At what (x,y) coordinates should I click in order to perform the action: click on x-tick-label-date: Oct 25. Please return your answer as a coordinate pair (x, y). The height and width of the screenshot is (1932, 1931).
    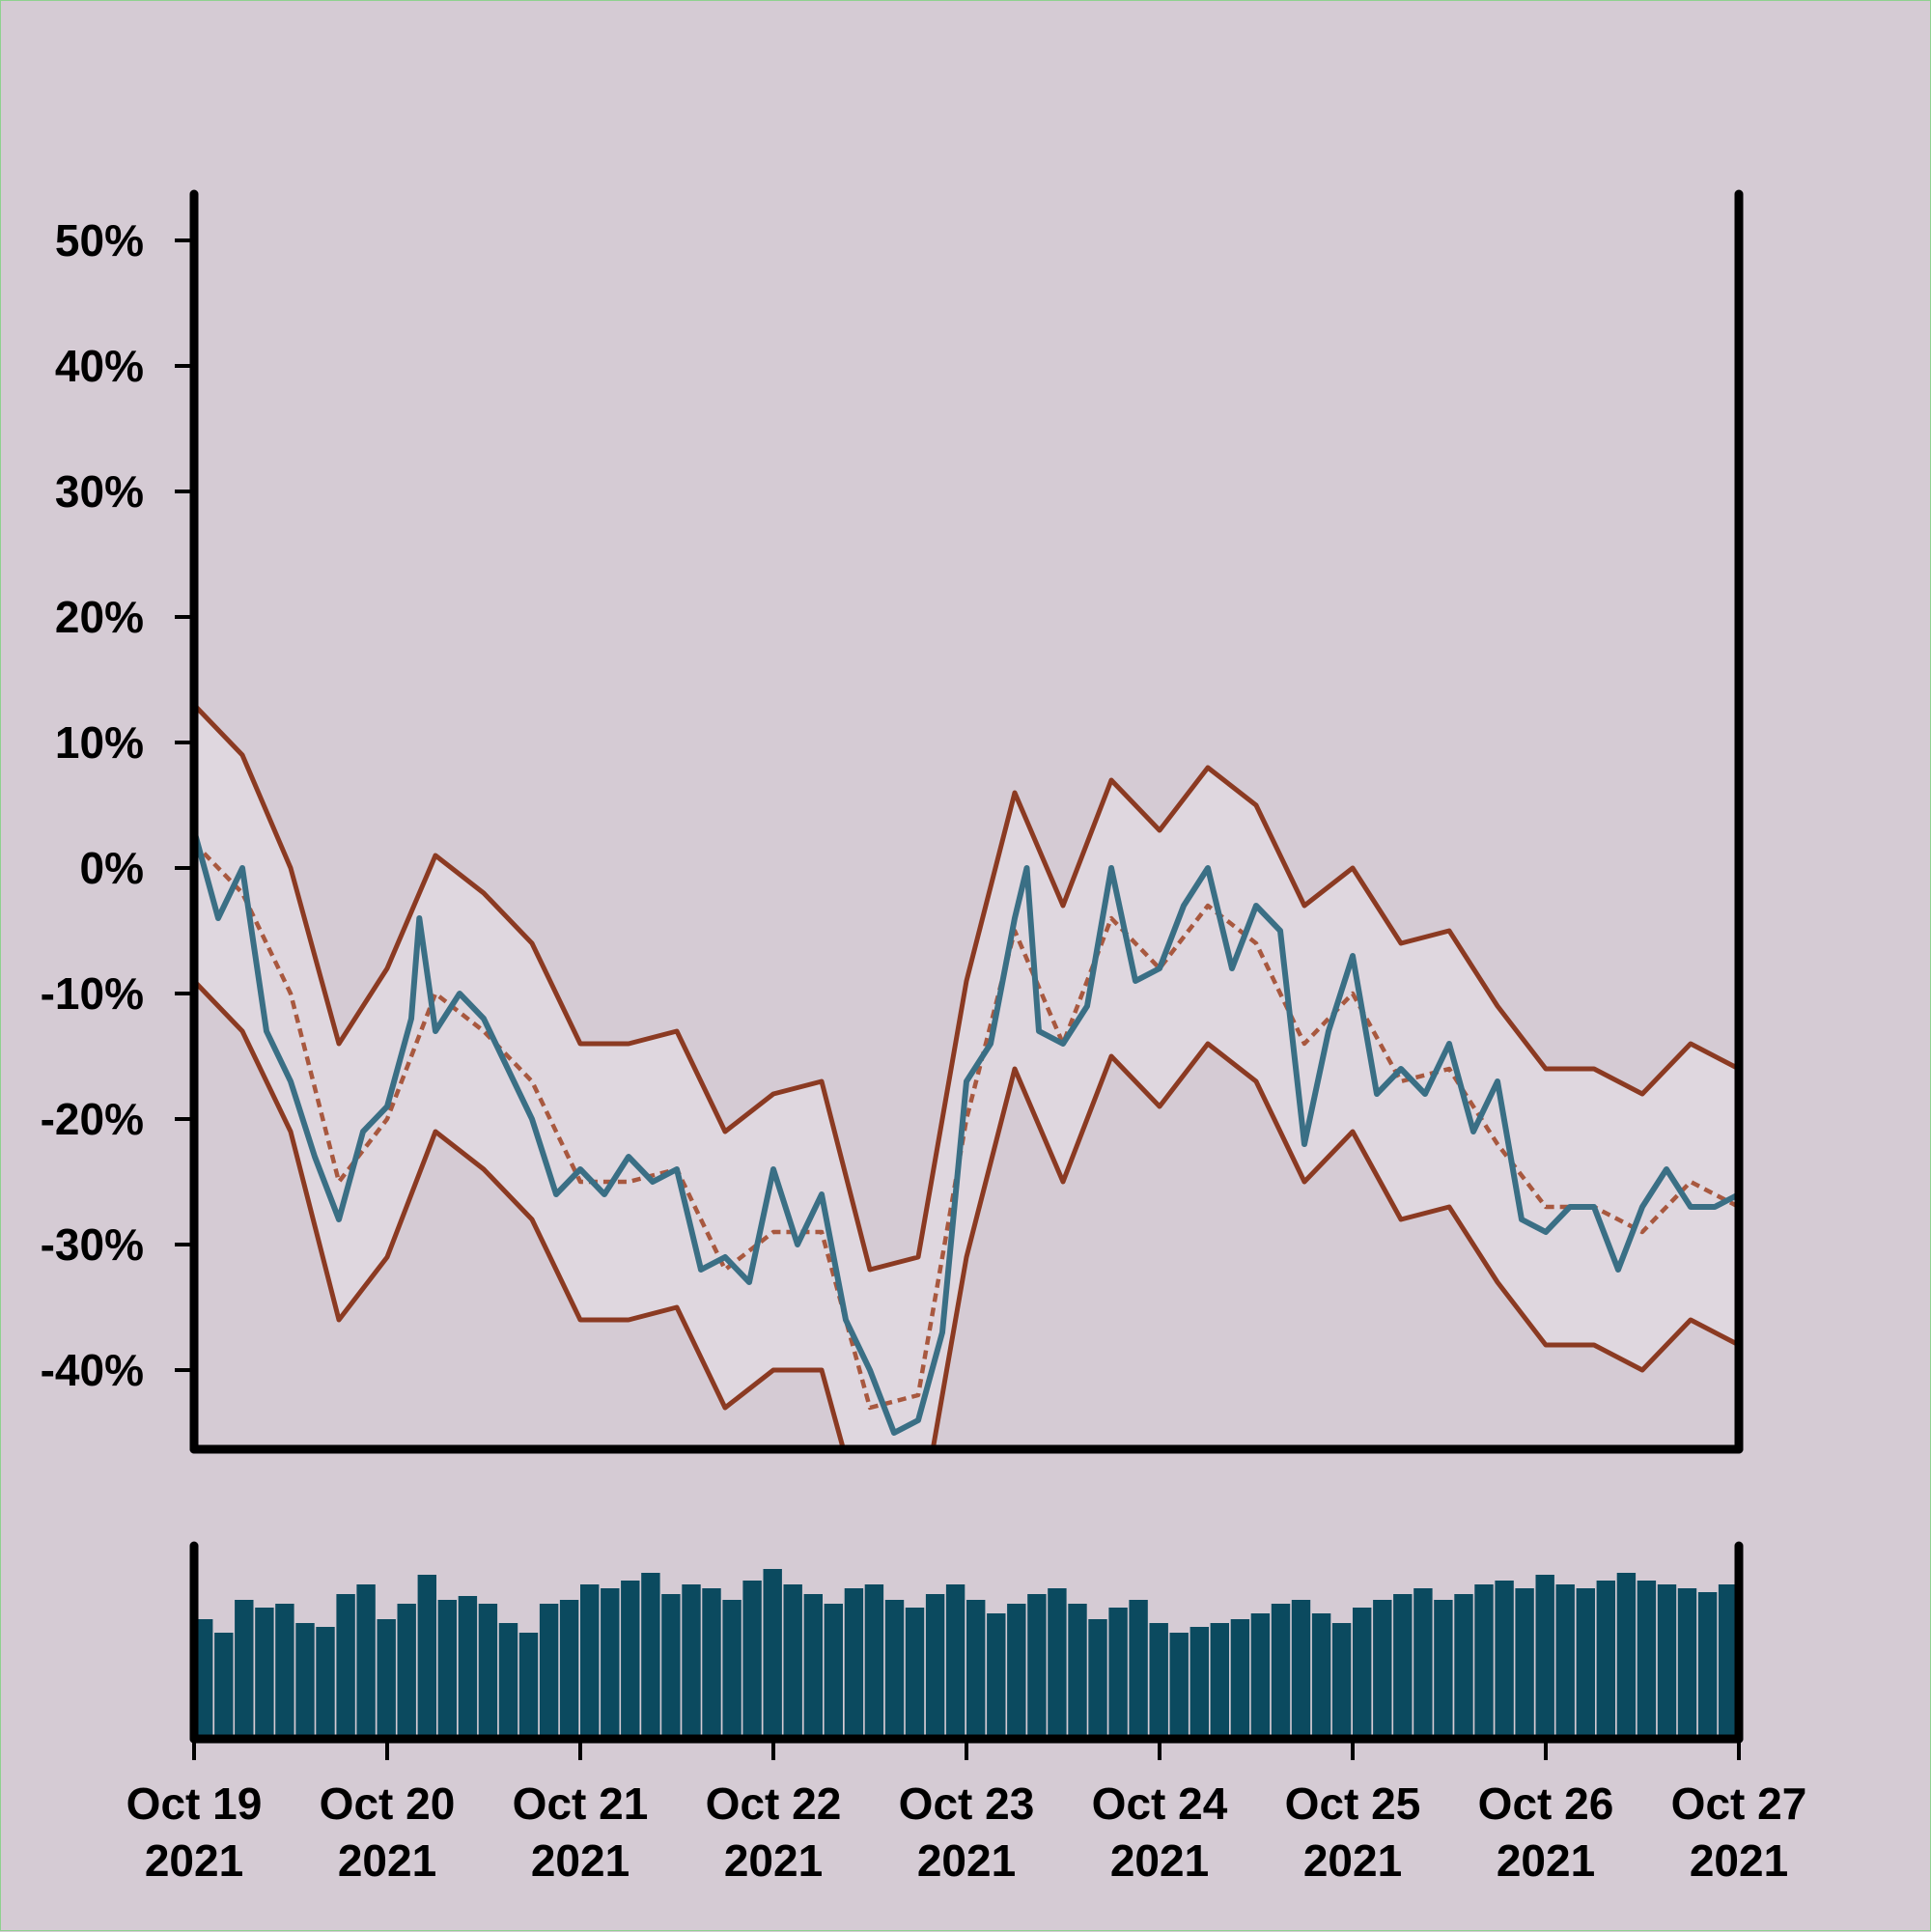
    Looking at the image, I should click on (1353, 1804).